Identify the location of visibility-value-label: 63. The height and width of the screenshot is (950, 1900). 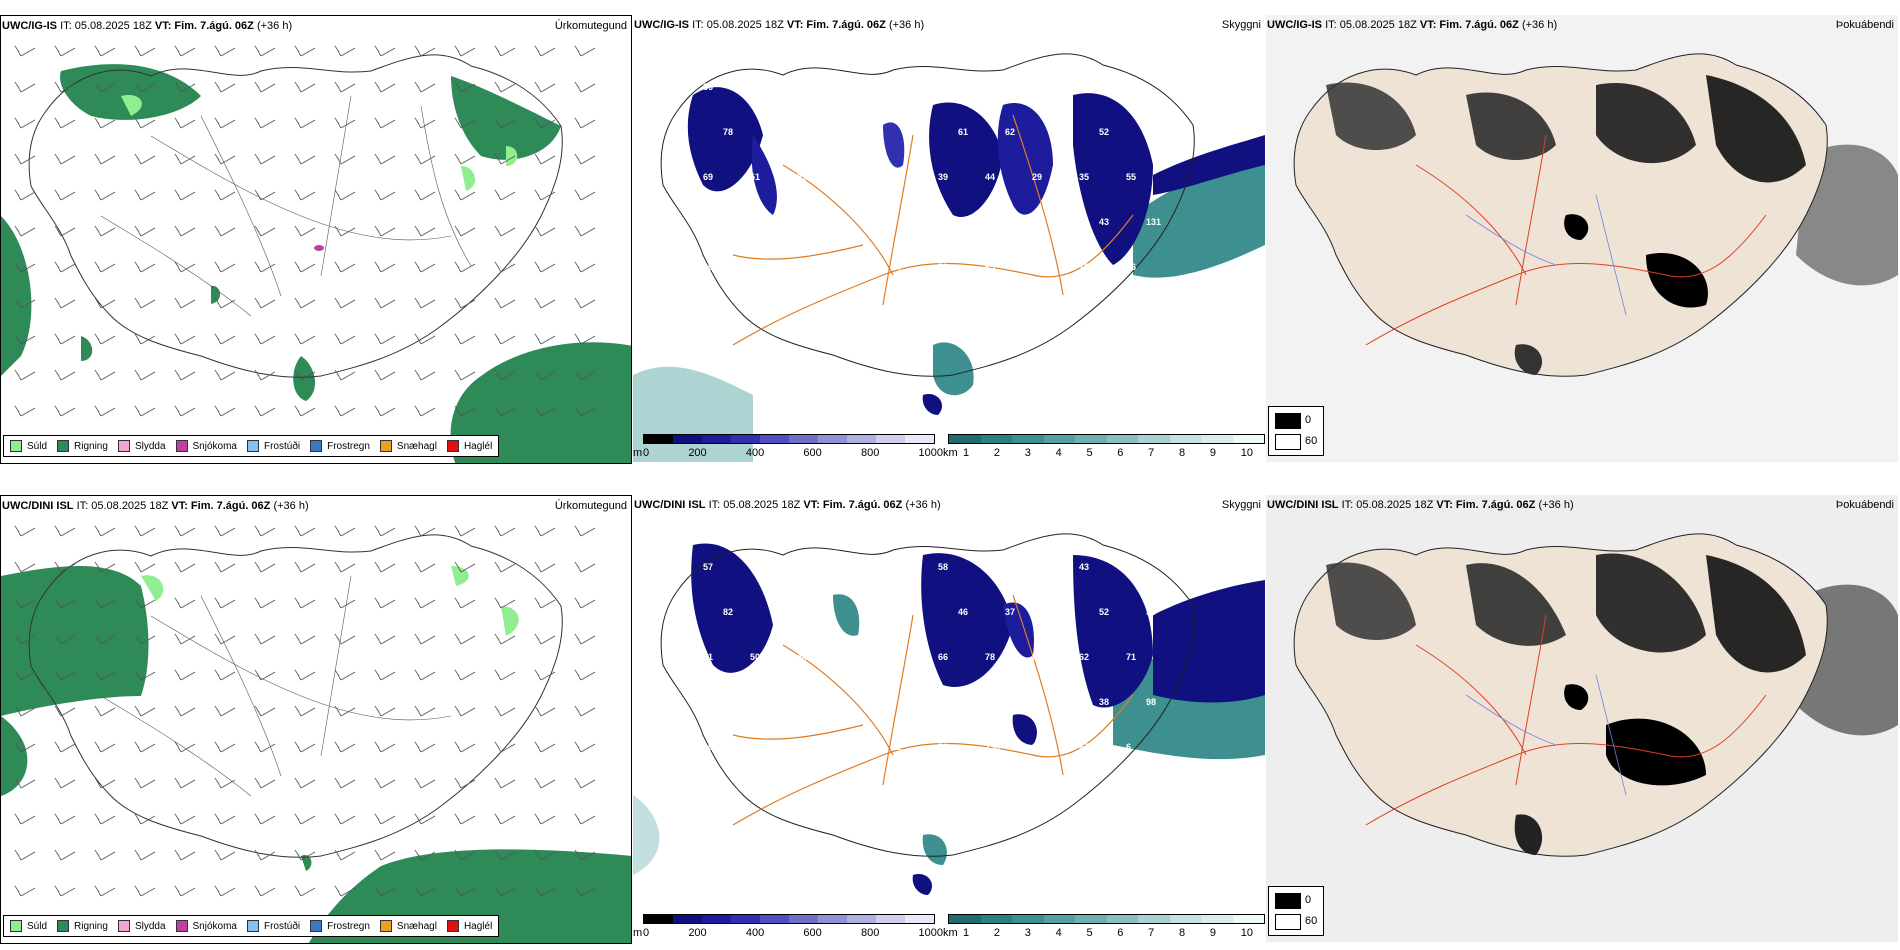
(916, 222).